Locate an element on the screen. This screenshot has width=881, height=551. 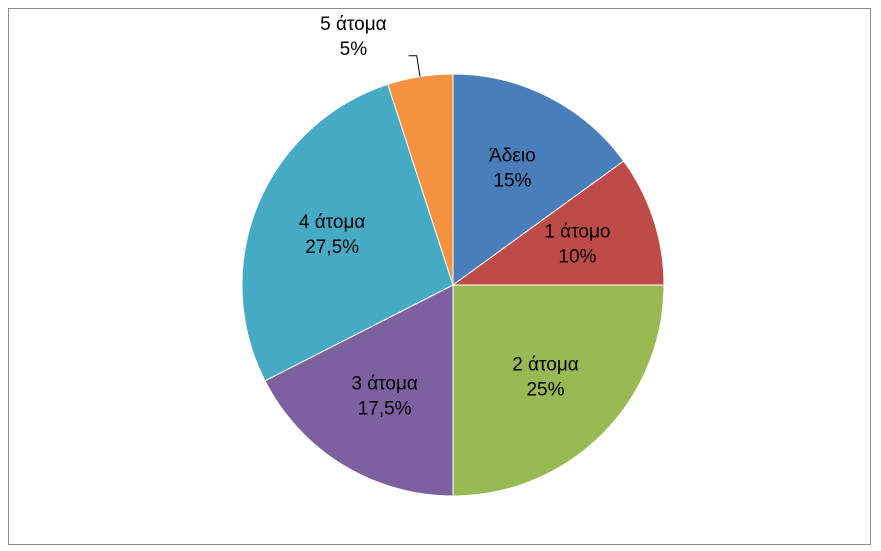
slice-value-label: 27,5% is located at coordinates (332, 247).